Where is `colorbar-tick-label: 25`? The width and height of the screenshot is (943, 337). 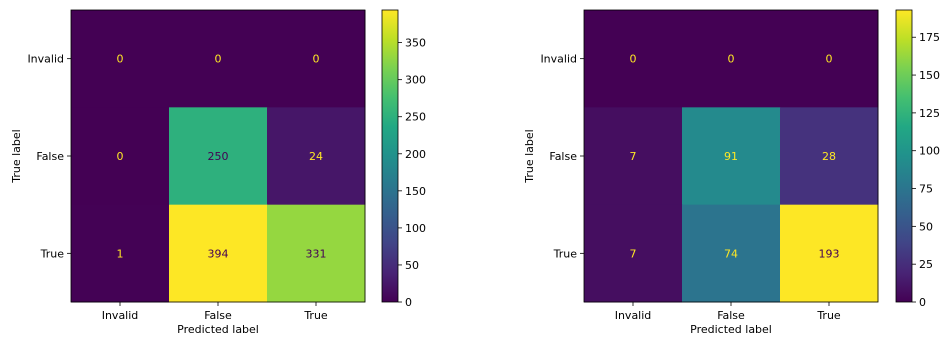 colorbar-tick-label: 25 is located at coordinates (926, 264).